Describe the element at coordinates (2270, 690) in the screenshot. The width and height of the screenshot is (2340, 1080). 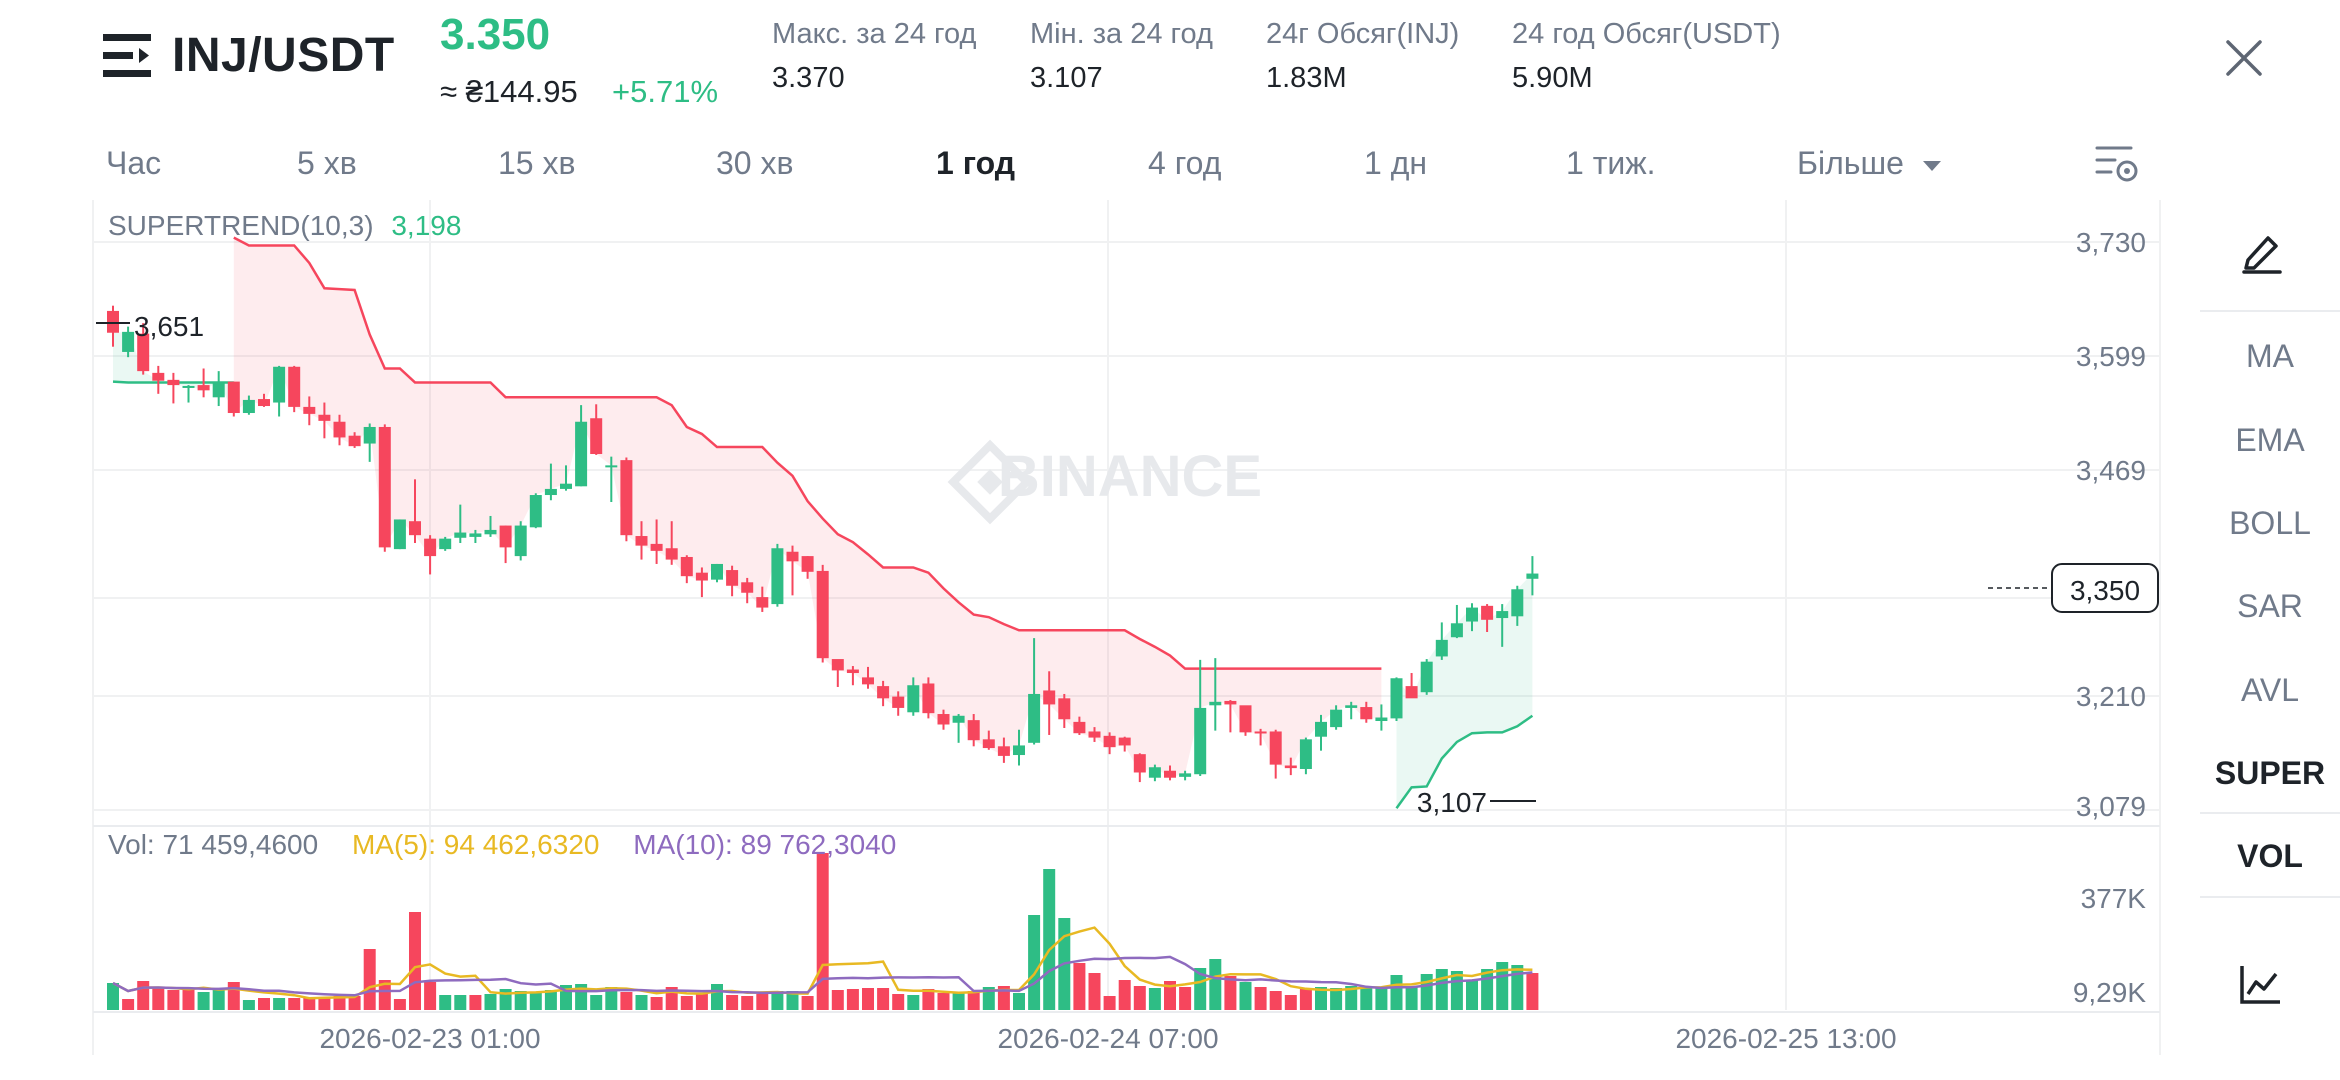
I see `indicator-avl: AVL` at that location.